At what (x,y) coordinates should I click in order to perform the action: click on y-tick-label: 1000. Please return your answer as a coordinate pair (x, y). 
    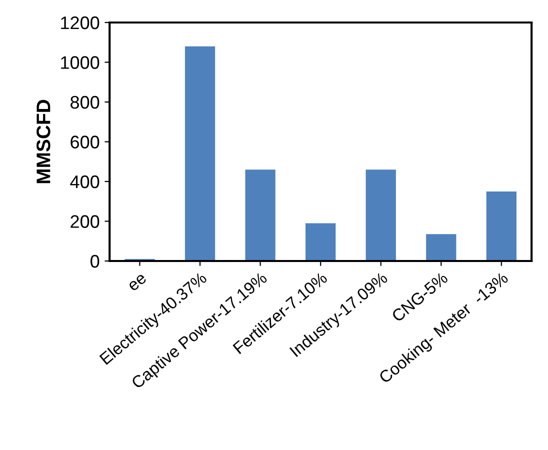
    Looking at the image, I should click on (80, 62).